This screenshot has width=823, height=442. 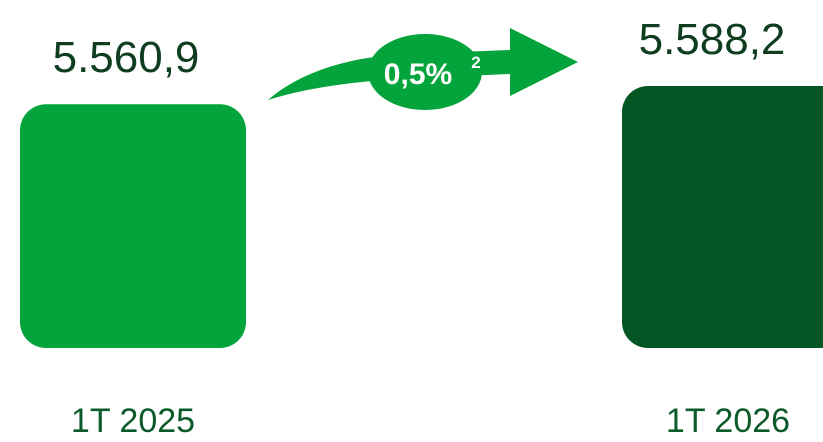 I want to click on growth-percent-label: 0,5%, so click(x=418, y=74).